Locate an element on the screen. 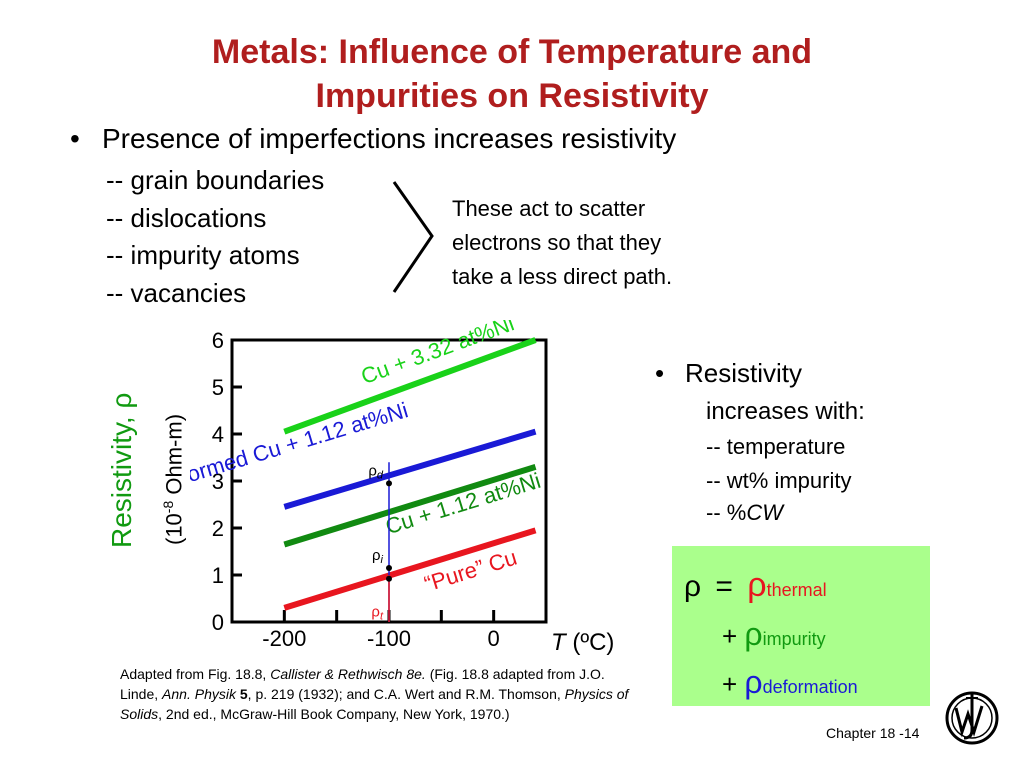  y-tick-label: 2 is located at coordinates (218, 528).